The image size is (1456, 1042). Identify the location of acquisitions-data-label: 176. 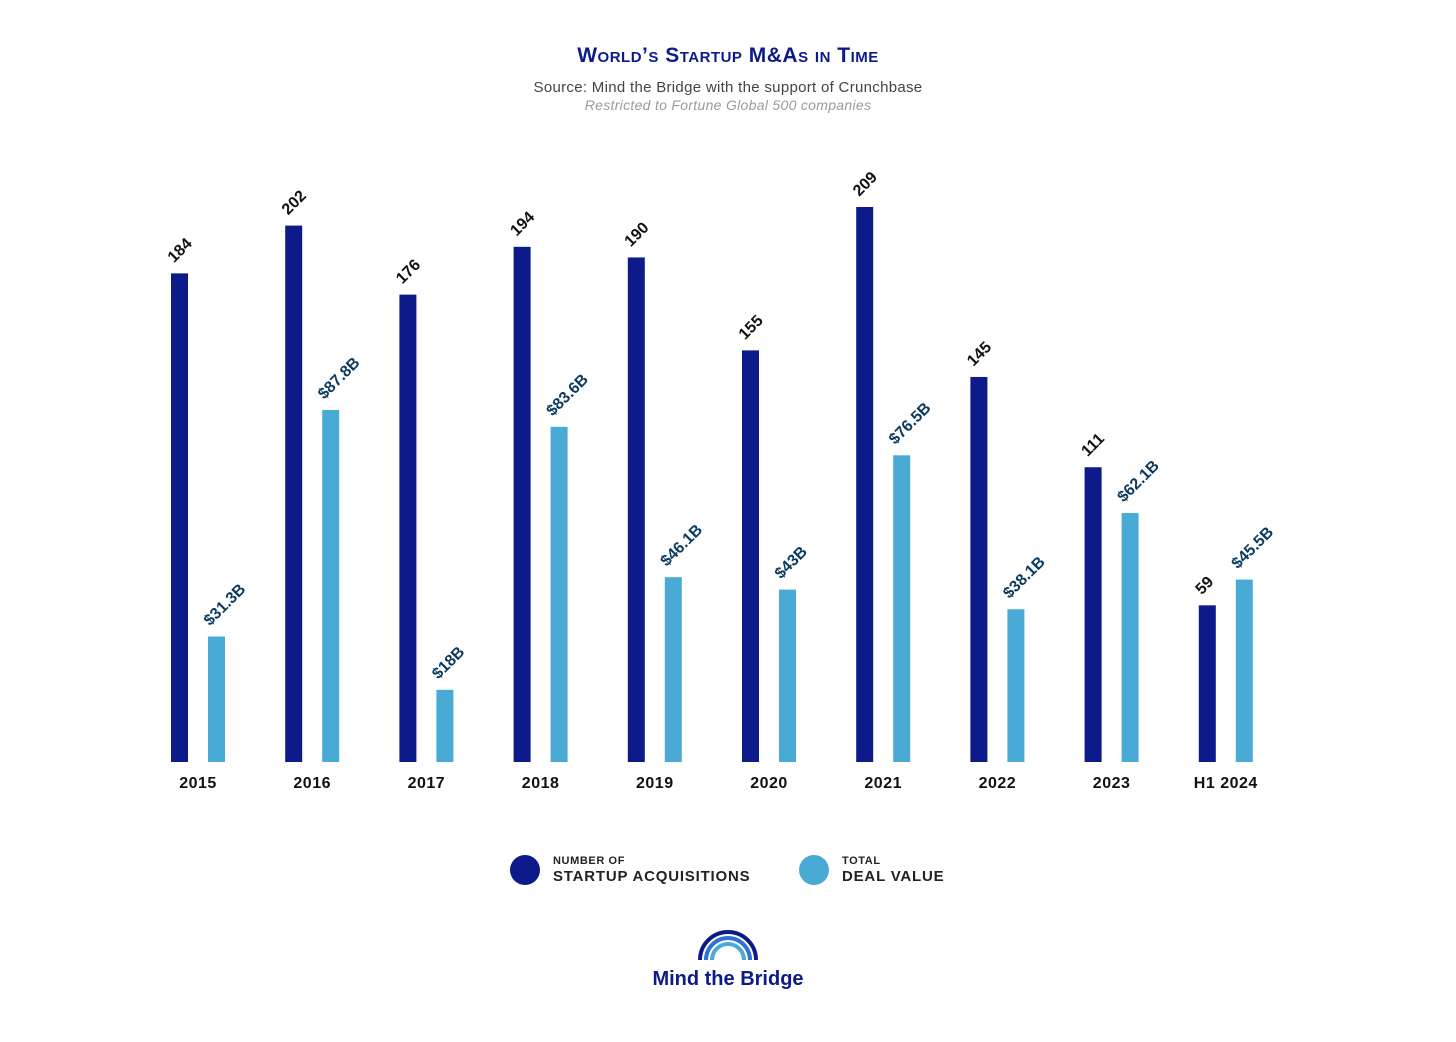
(408, 271).